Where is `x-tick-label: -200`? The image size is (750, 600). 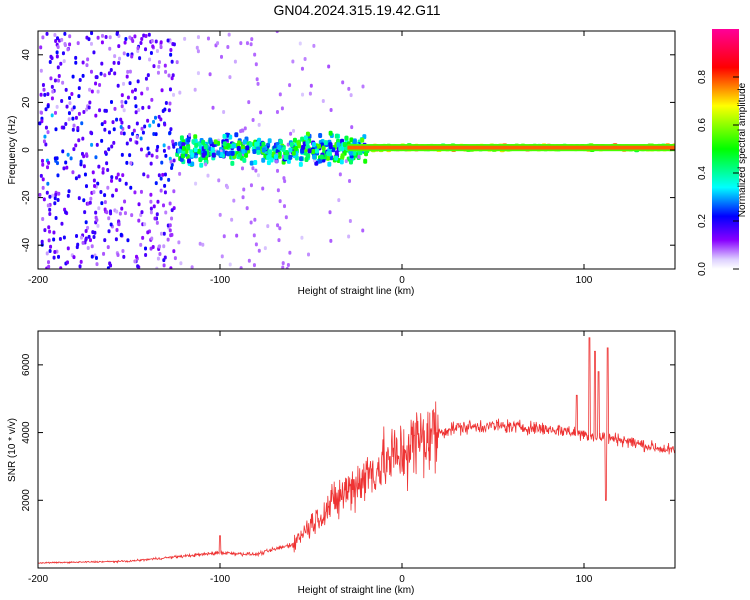 x-tick-label: -200 is located at coordinates (38, 579).